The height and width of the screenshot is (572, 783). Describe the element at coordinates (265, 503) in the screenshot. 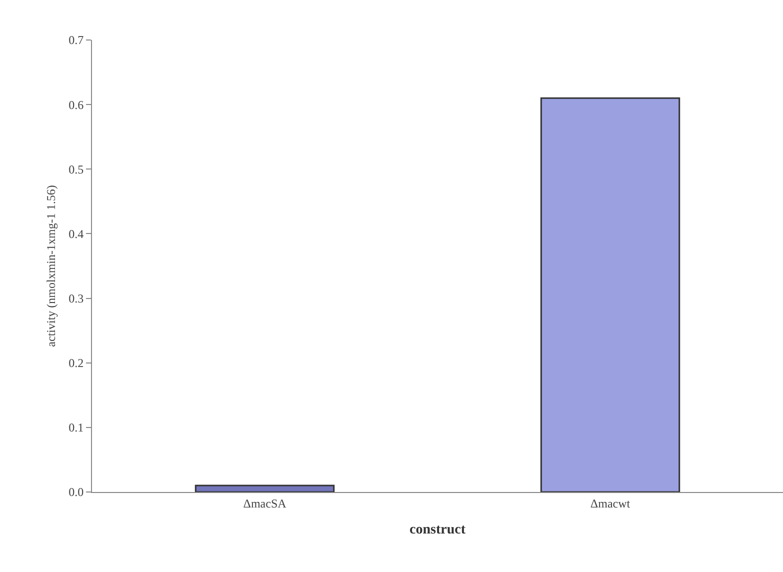

I see `x-tick-label: ΔmacSA` at that location.